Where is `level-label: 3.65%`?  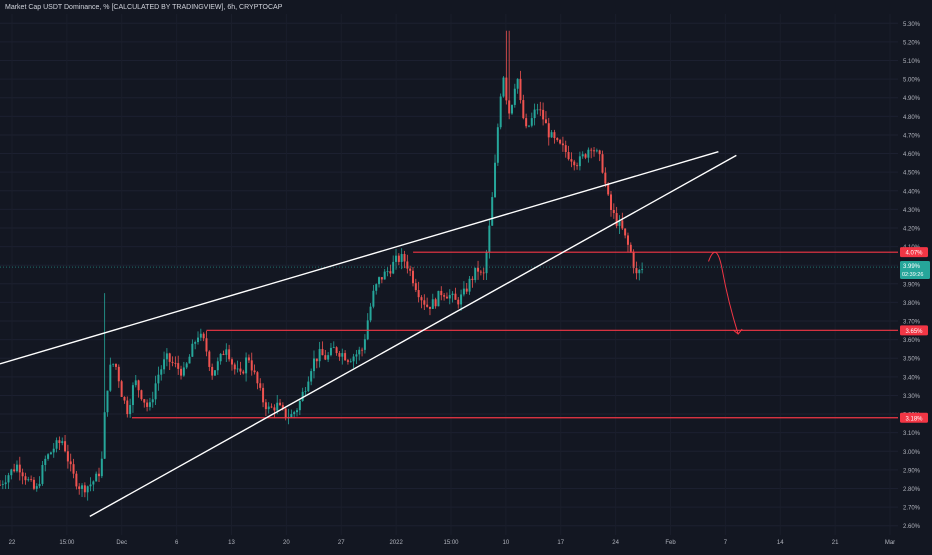
level-label: 3.65% is located at coordinates (914, 332).